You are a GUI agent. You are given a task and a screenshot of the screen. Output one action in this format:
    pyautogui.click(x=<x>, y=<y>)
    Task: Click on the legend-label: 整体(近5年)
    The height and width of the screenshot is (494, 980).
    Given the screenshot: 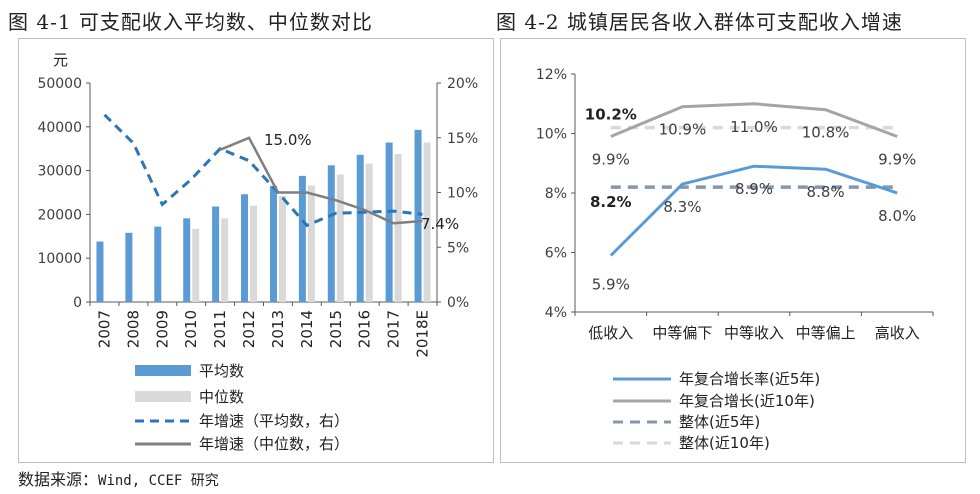 What is the action you would take?
    pyautogui.click(x=719, y=422)
    